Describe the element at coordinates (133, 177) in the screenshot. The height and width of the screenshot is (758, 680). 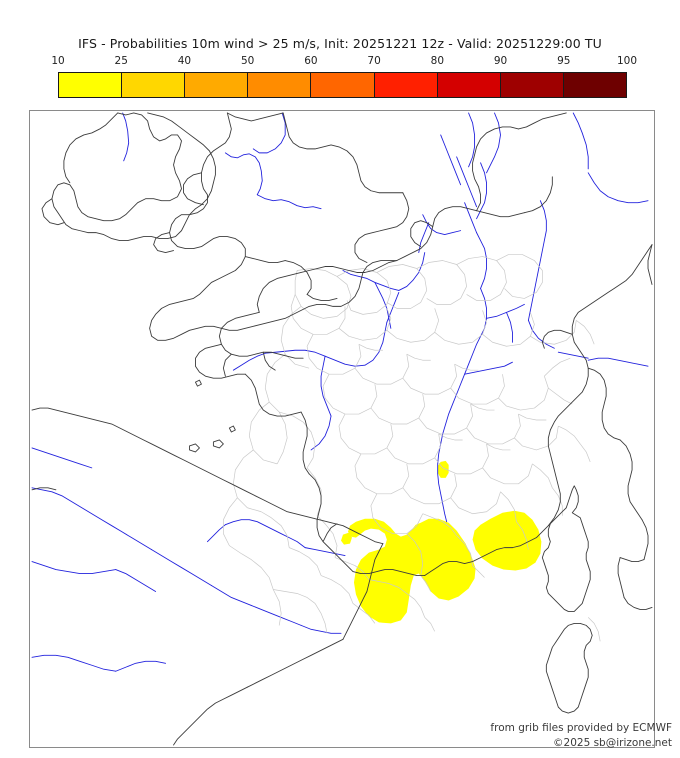
I see `coast-ireland` at that location.